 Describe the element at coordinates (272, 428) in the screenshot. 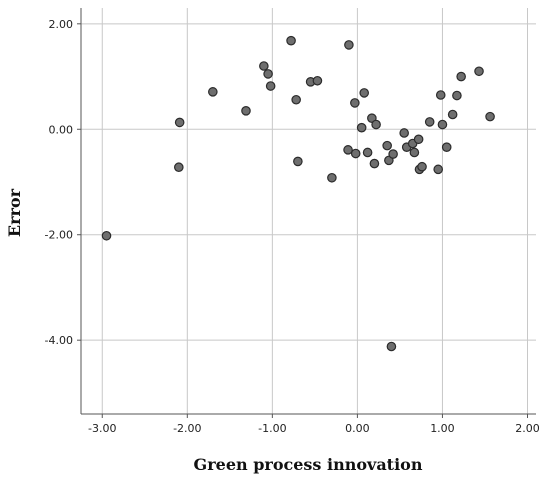

I see `x-tick-label: -1.00` at that location.